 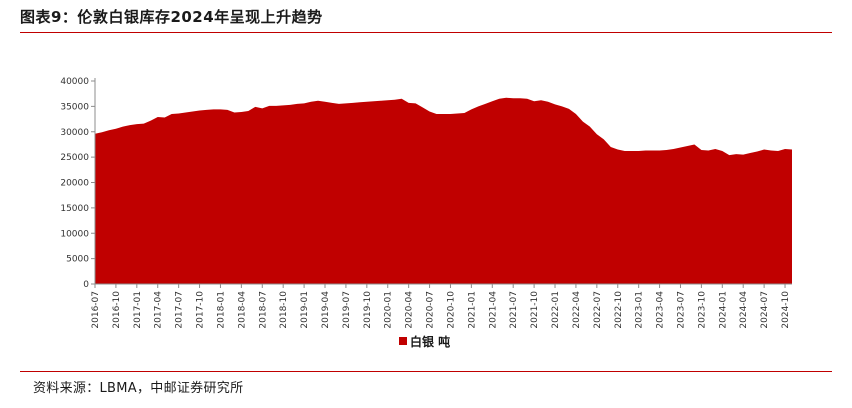 I want to click on y-tick-label: 30000, so click(x=74, y=133).